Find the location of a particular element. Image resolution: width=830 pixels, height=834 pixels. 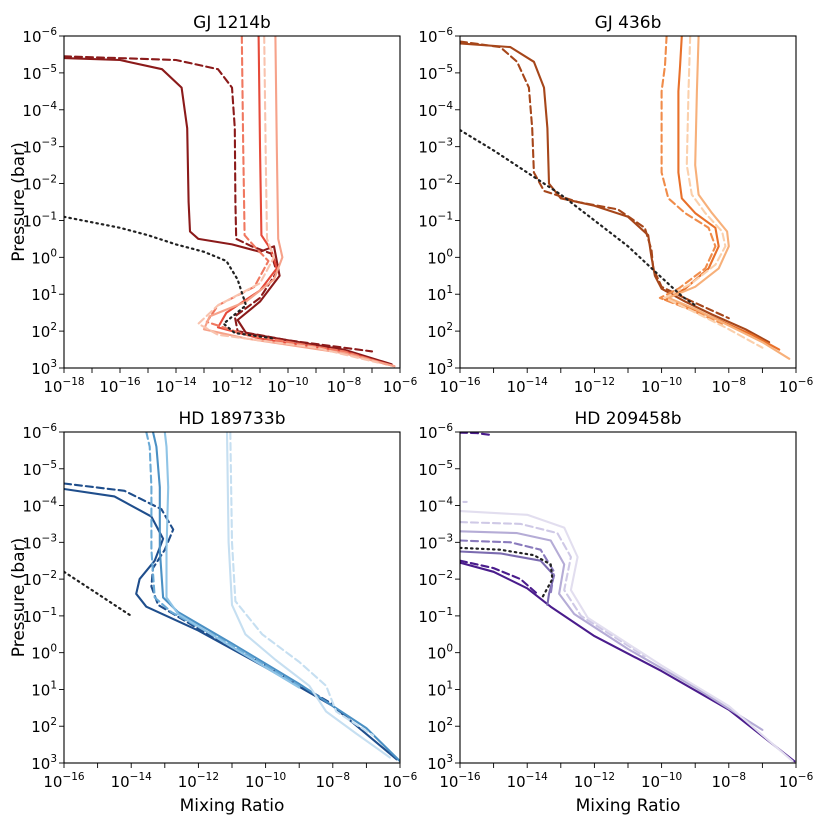

chart-title: HD 189733b is located at coordinates (232, 419).